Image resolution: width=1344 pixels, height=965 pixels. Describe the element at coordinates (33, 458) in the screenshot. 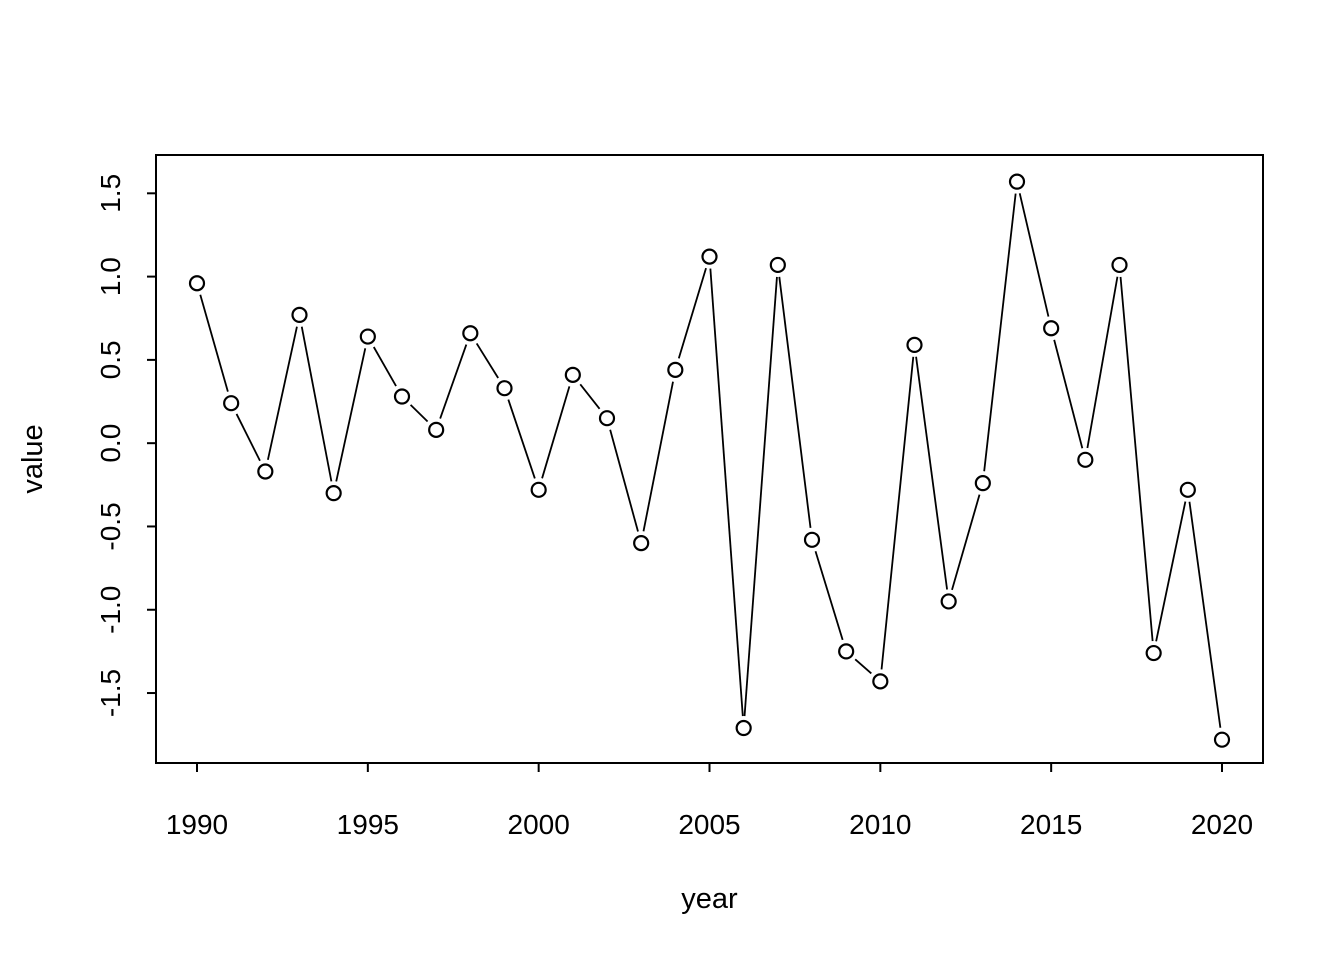

I see `y-axis-title: value` at that location.